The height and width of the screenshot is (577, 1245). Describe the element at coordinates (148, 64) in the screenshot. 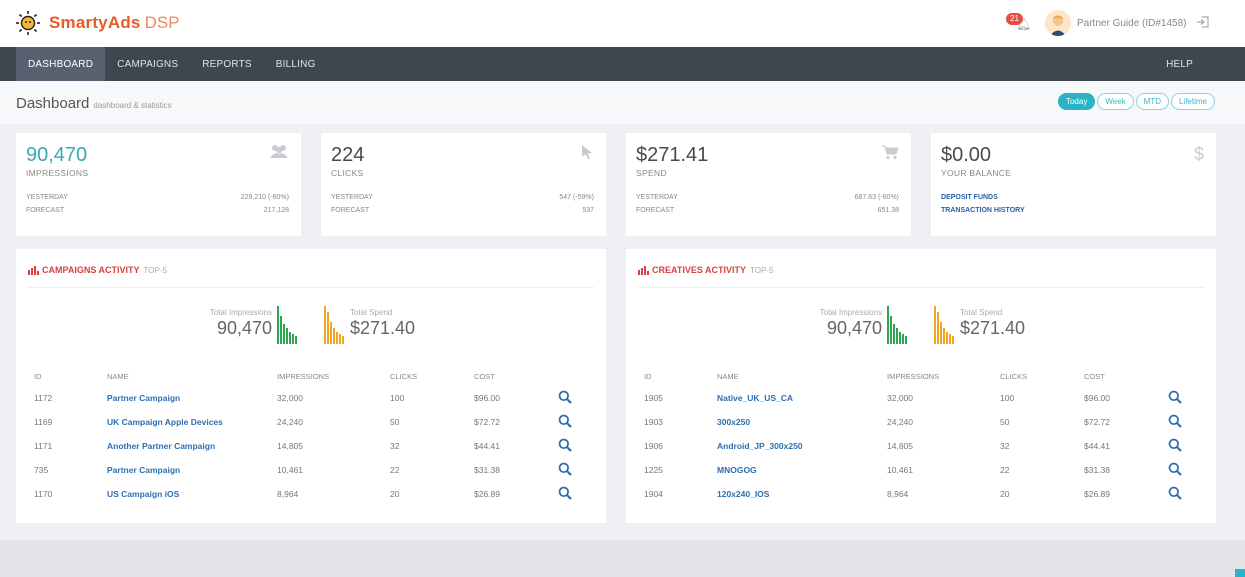

I see `nav-campaigns: CAMPAIGNS` at that location.